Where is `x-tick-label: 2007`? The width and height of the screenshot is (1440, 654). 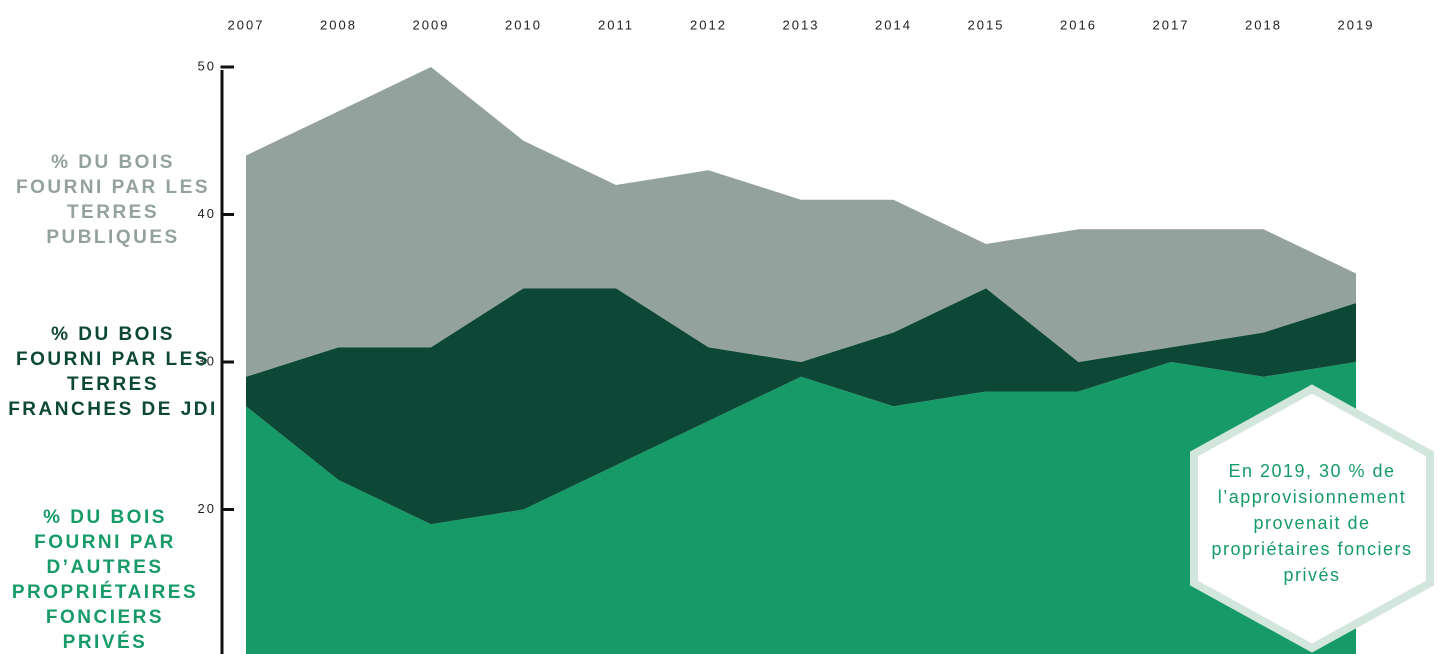 x-tick-label: 2007 is located at coordinates (246, 24).